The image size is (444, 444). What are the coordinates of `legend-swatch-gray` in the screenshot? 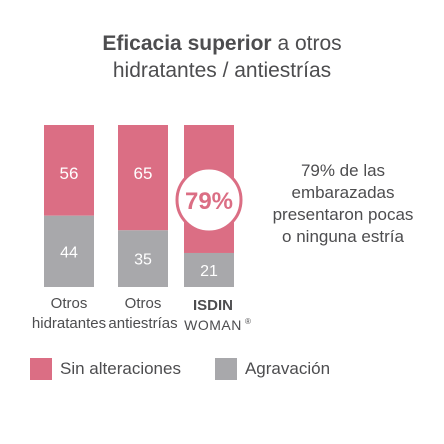 It's located at (225, 369).